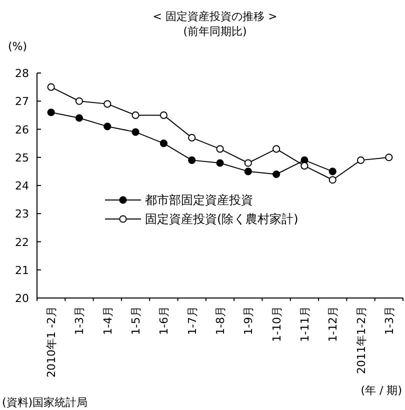  Describe the element at coordinates (22, 186) in the screenshot. I see `y-tick-label: 24` at that location.